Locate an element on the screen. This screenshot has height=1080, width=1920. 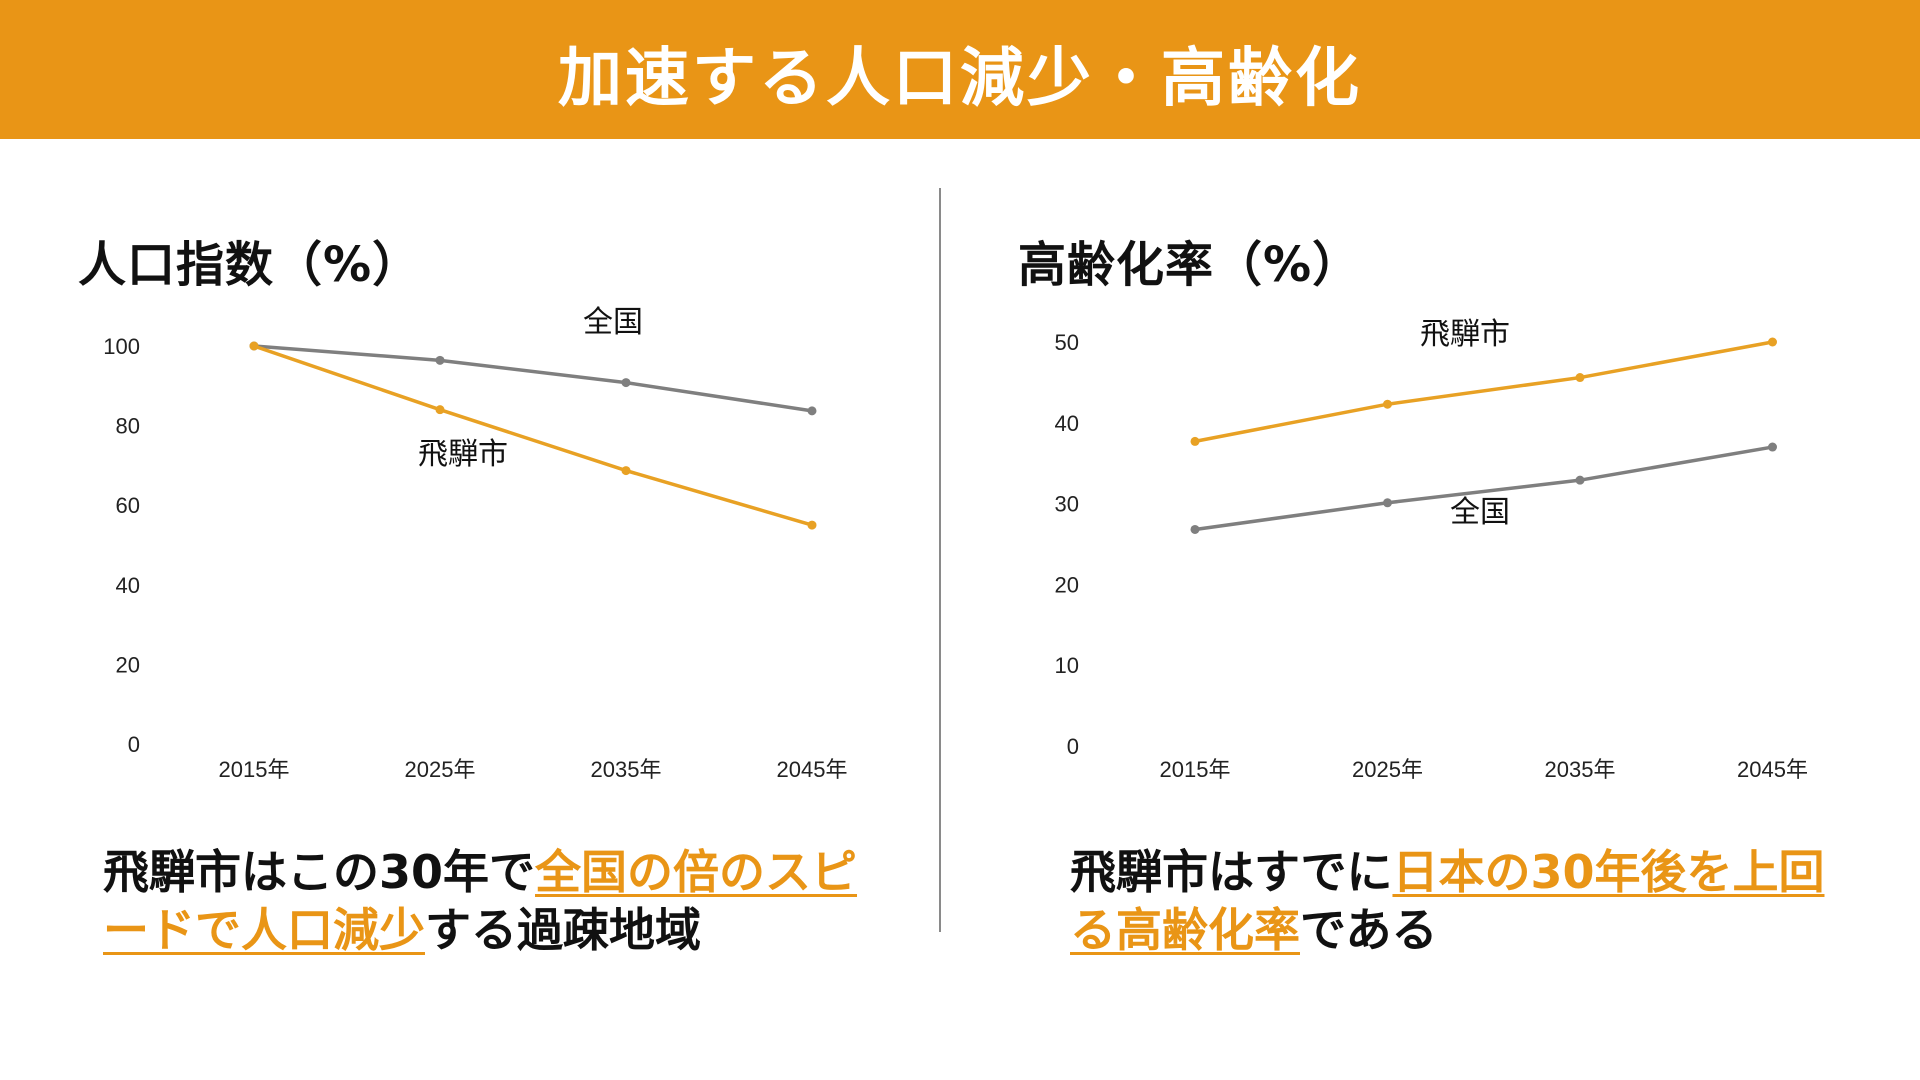
page-title: 加速する人口減少・高齢化 is located at coordinates (960, 78).